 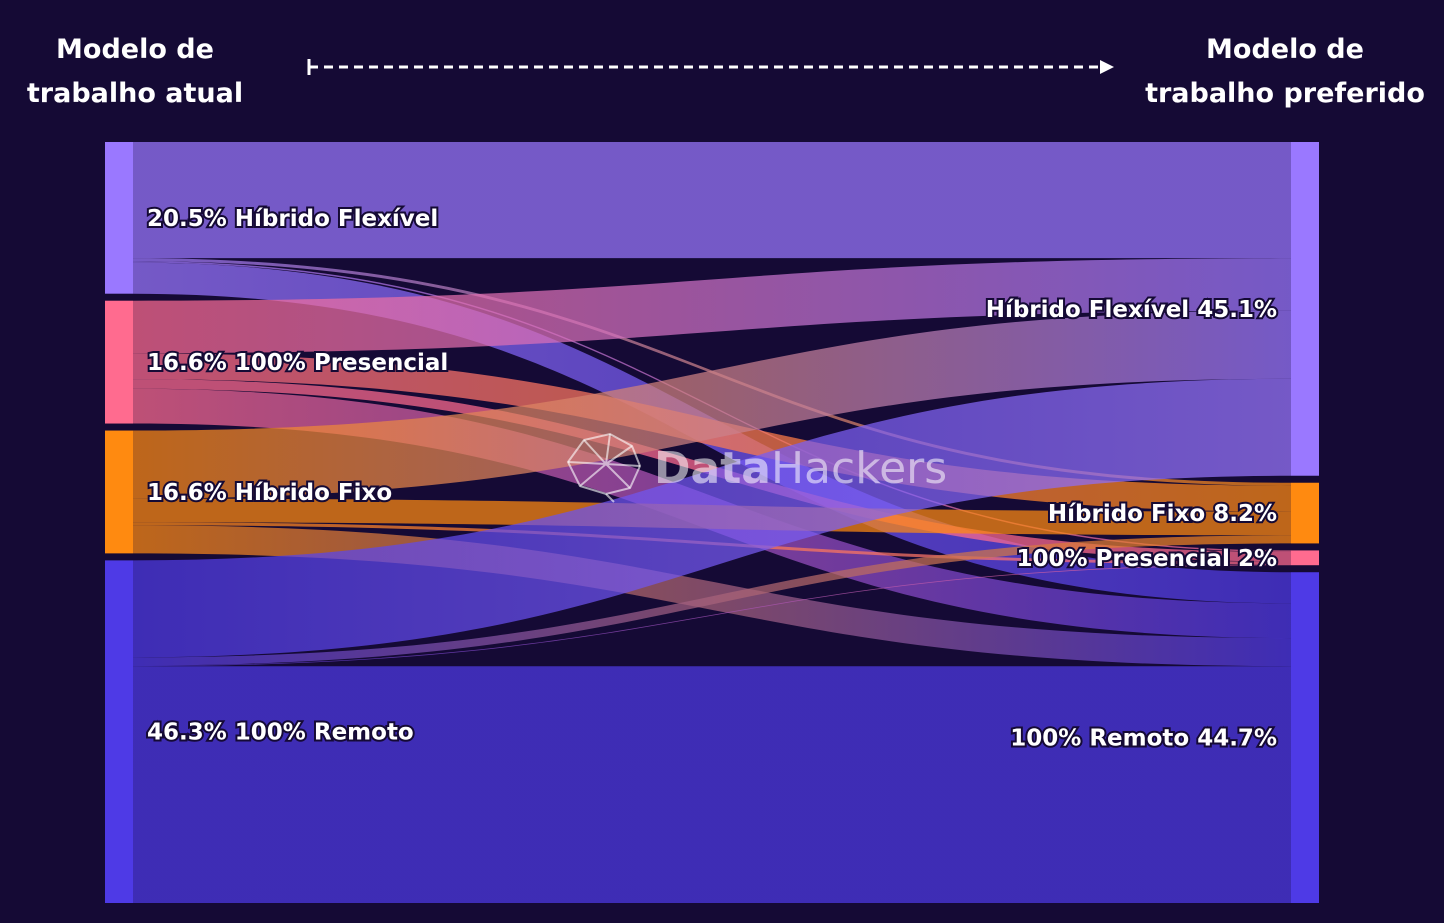 I want to click on source-label-hfixo: 16.6% Híbrido Fixo, so click(x=269, y=493).